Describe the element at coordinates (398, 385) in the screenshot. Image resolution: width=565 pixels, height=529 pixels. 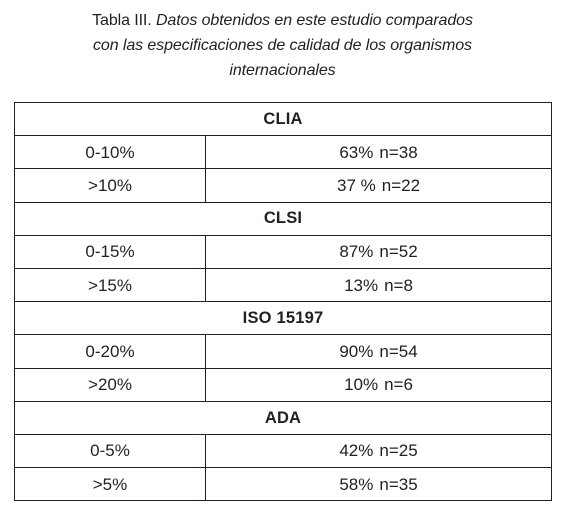
I see `n-value: n=6` at that location.